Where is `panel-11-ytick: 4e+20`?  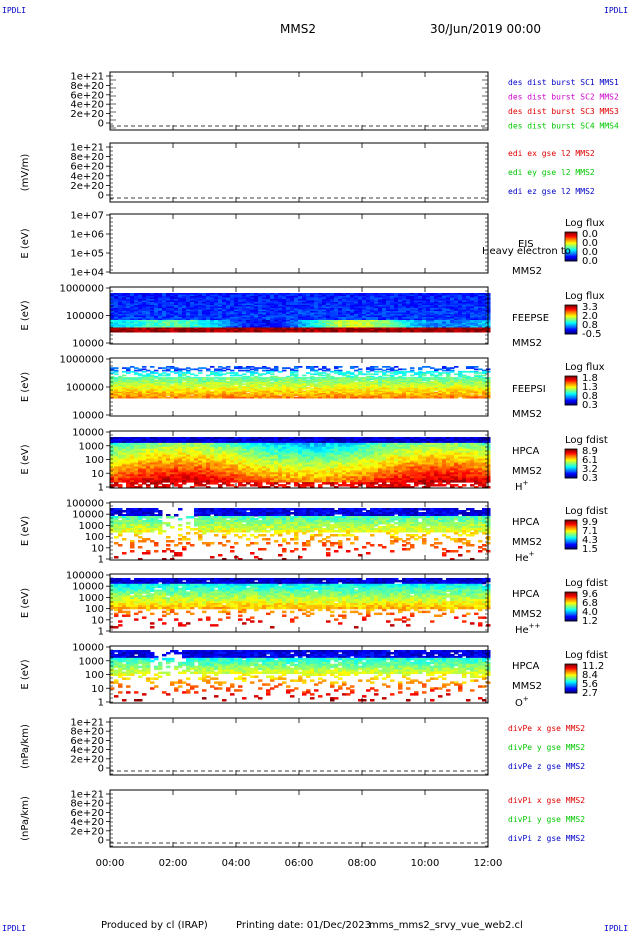 panel-11-ytick: 4e+20 is located at coordinates (87, 822).